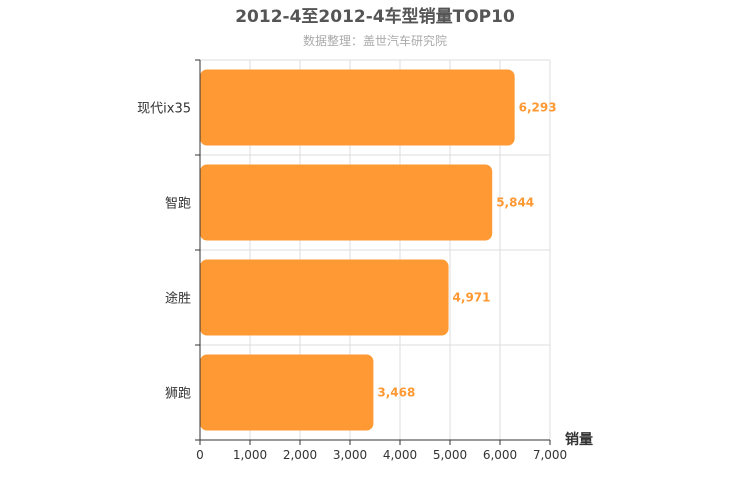  What do you see at coordinates (200, 455) in the screenshot?
I see `x-tick-label: 0` at bounding box center [200, 455].